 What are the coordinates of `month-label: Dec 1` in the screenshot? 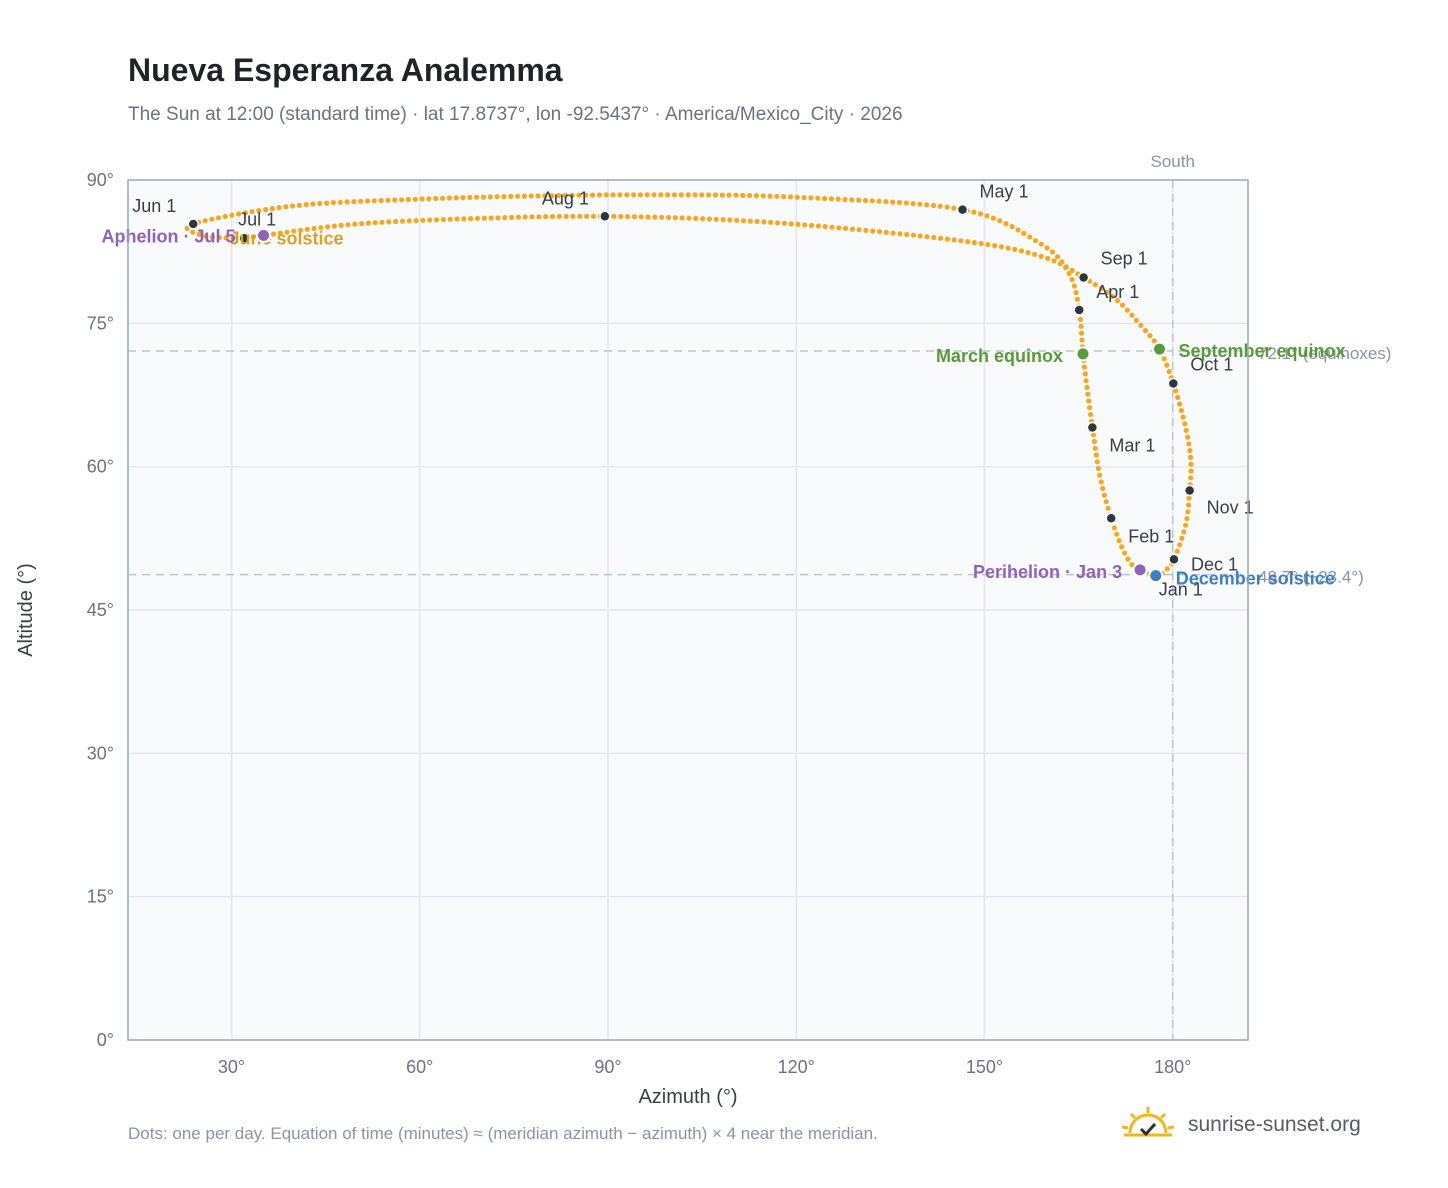 It's located at (1214, 564).